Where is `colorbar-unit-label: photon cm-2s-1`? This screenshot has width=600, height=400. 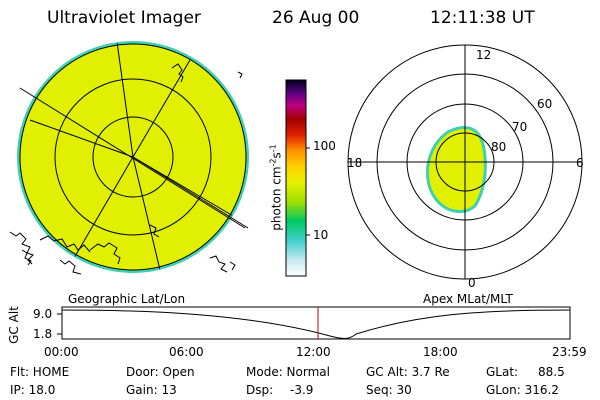 colorbar-unit-label: photon cm-2s-1 is located at coordinates (276, 187).